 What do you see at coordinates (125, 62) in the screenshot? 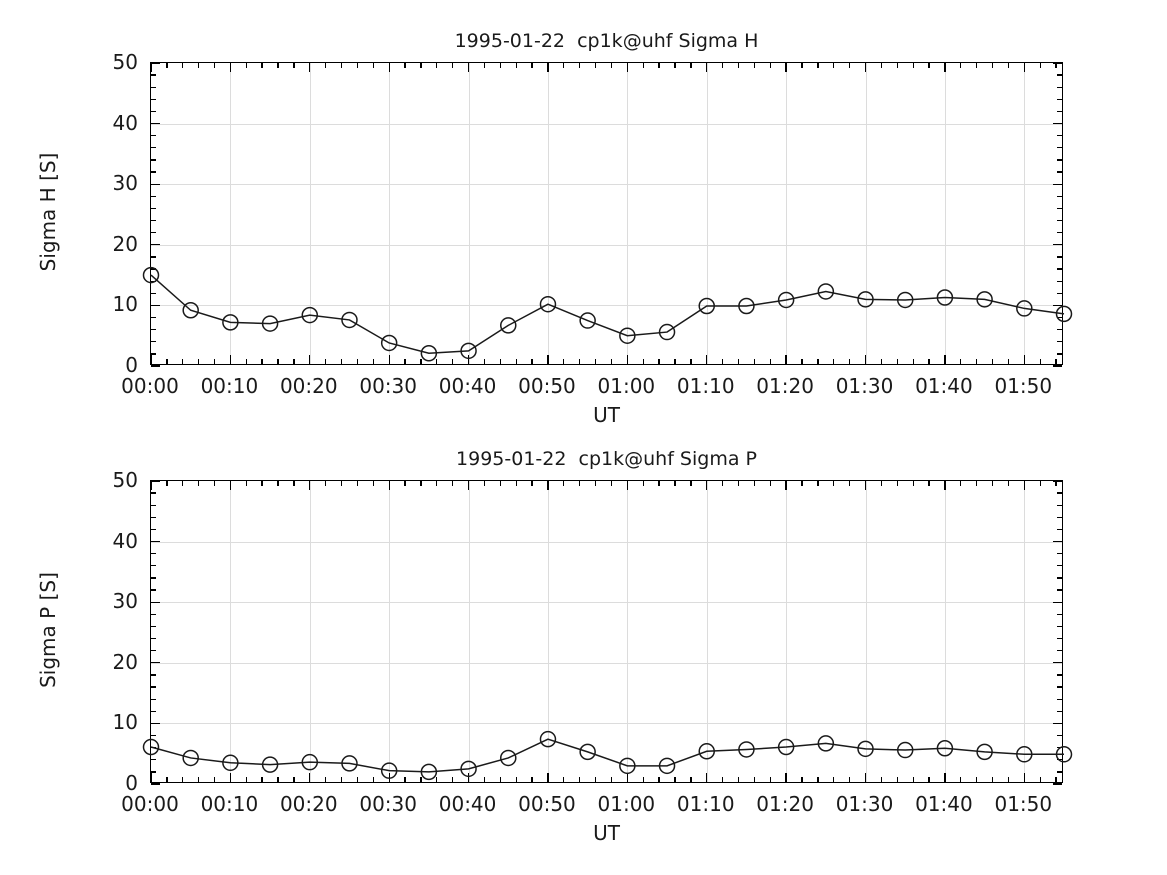
I see `y-axis-tick-label: 50` at bounding box center [125, 62].